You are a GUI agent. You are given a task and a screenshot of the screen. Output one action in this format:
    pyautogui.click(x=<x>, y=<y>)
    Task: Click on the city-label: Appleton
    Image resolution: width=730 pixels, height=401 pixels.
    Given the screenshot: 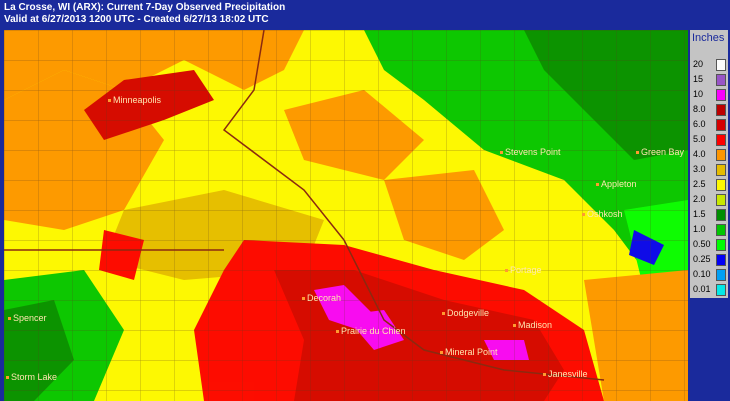 What is the action you would take?
    pyautogui.click(x=616, y=184)
    